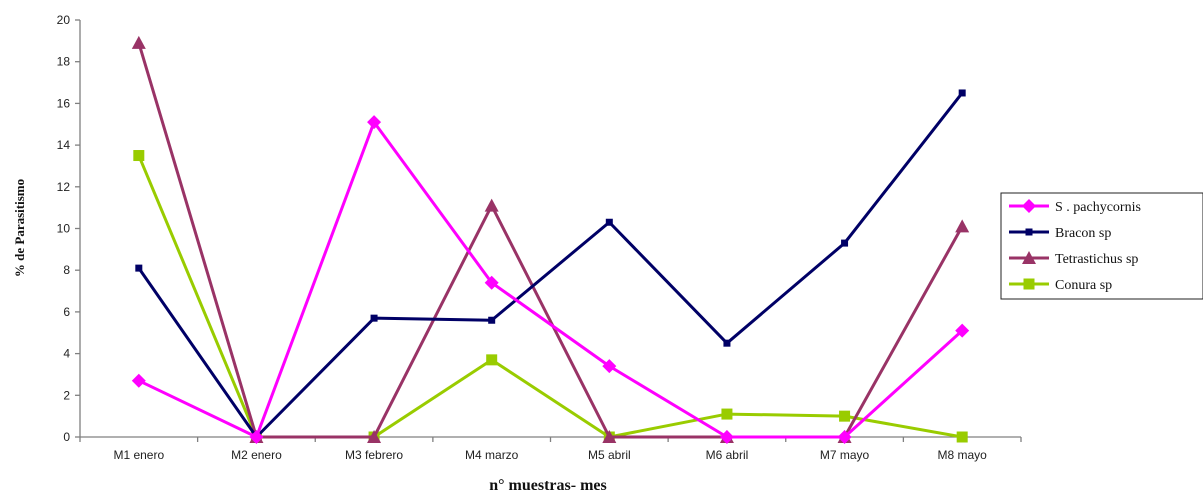  What do you see at coordinates (845, 455) in the screenshot?
I see `x-tick-label: M7 mayo` at bounding box center [845, 455].